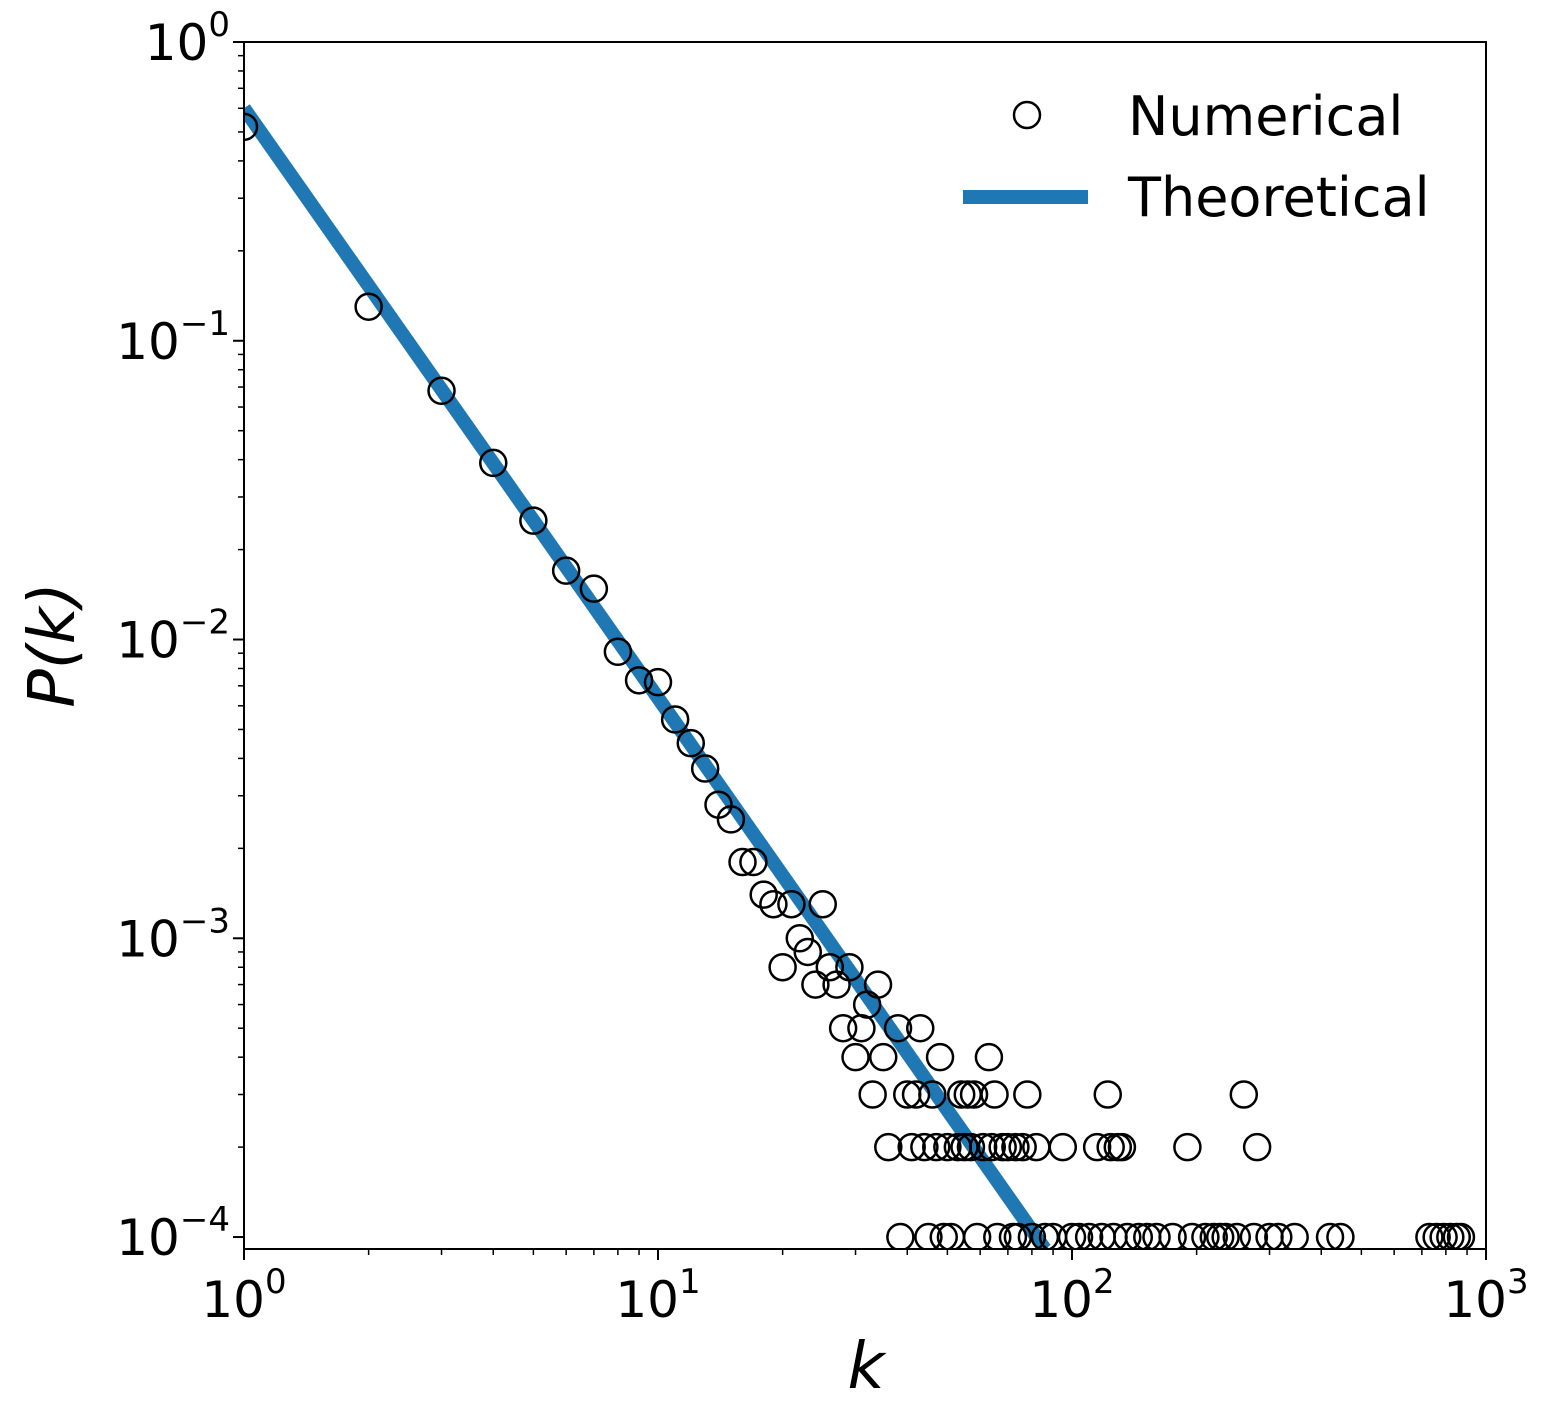  What do you see at coordinates (657, 1295) in the screenshot?
I see `x-tick-label: 10¹` at bounding box center [657, 1295].